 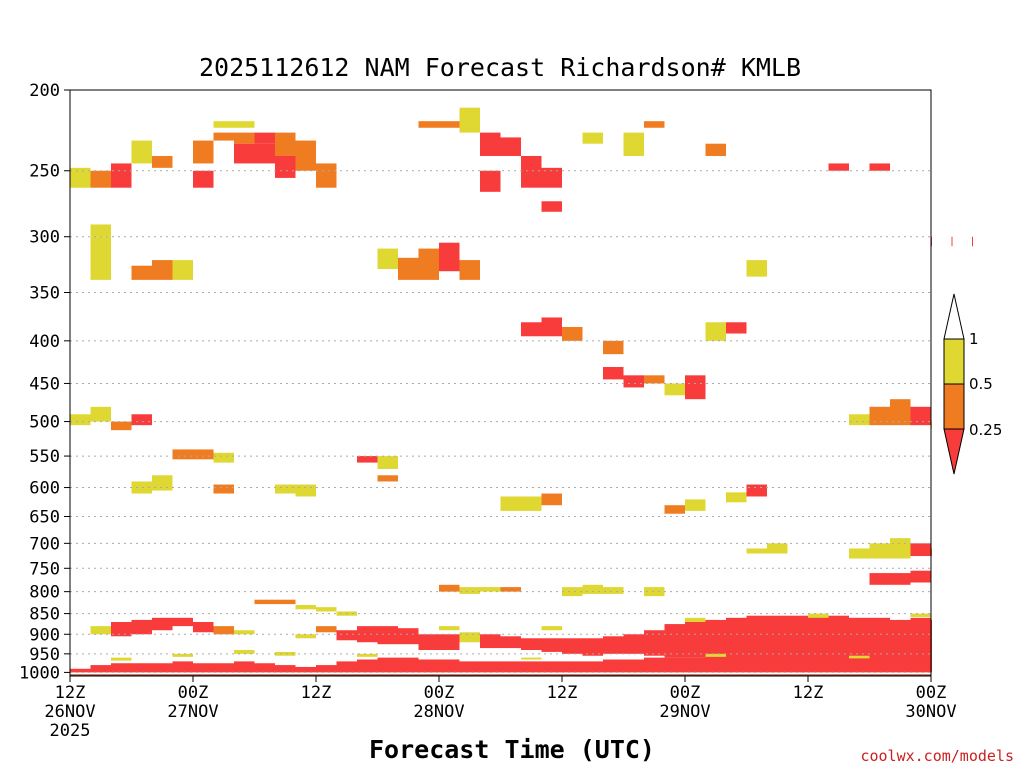 I want to click on x-tick-label: 27NOV, so click(x=192, y=712).